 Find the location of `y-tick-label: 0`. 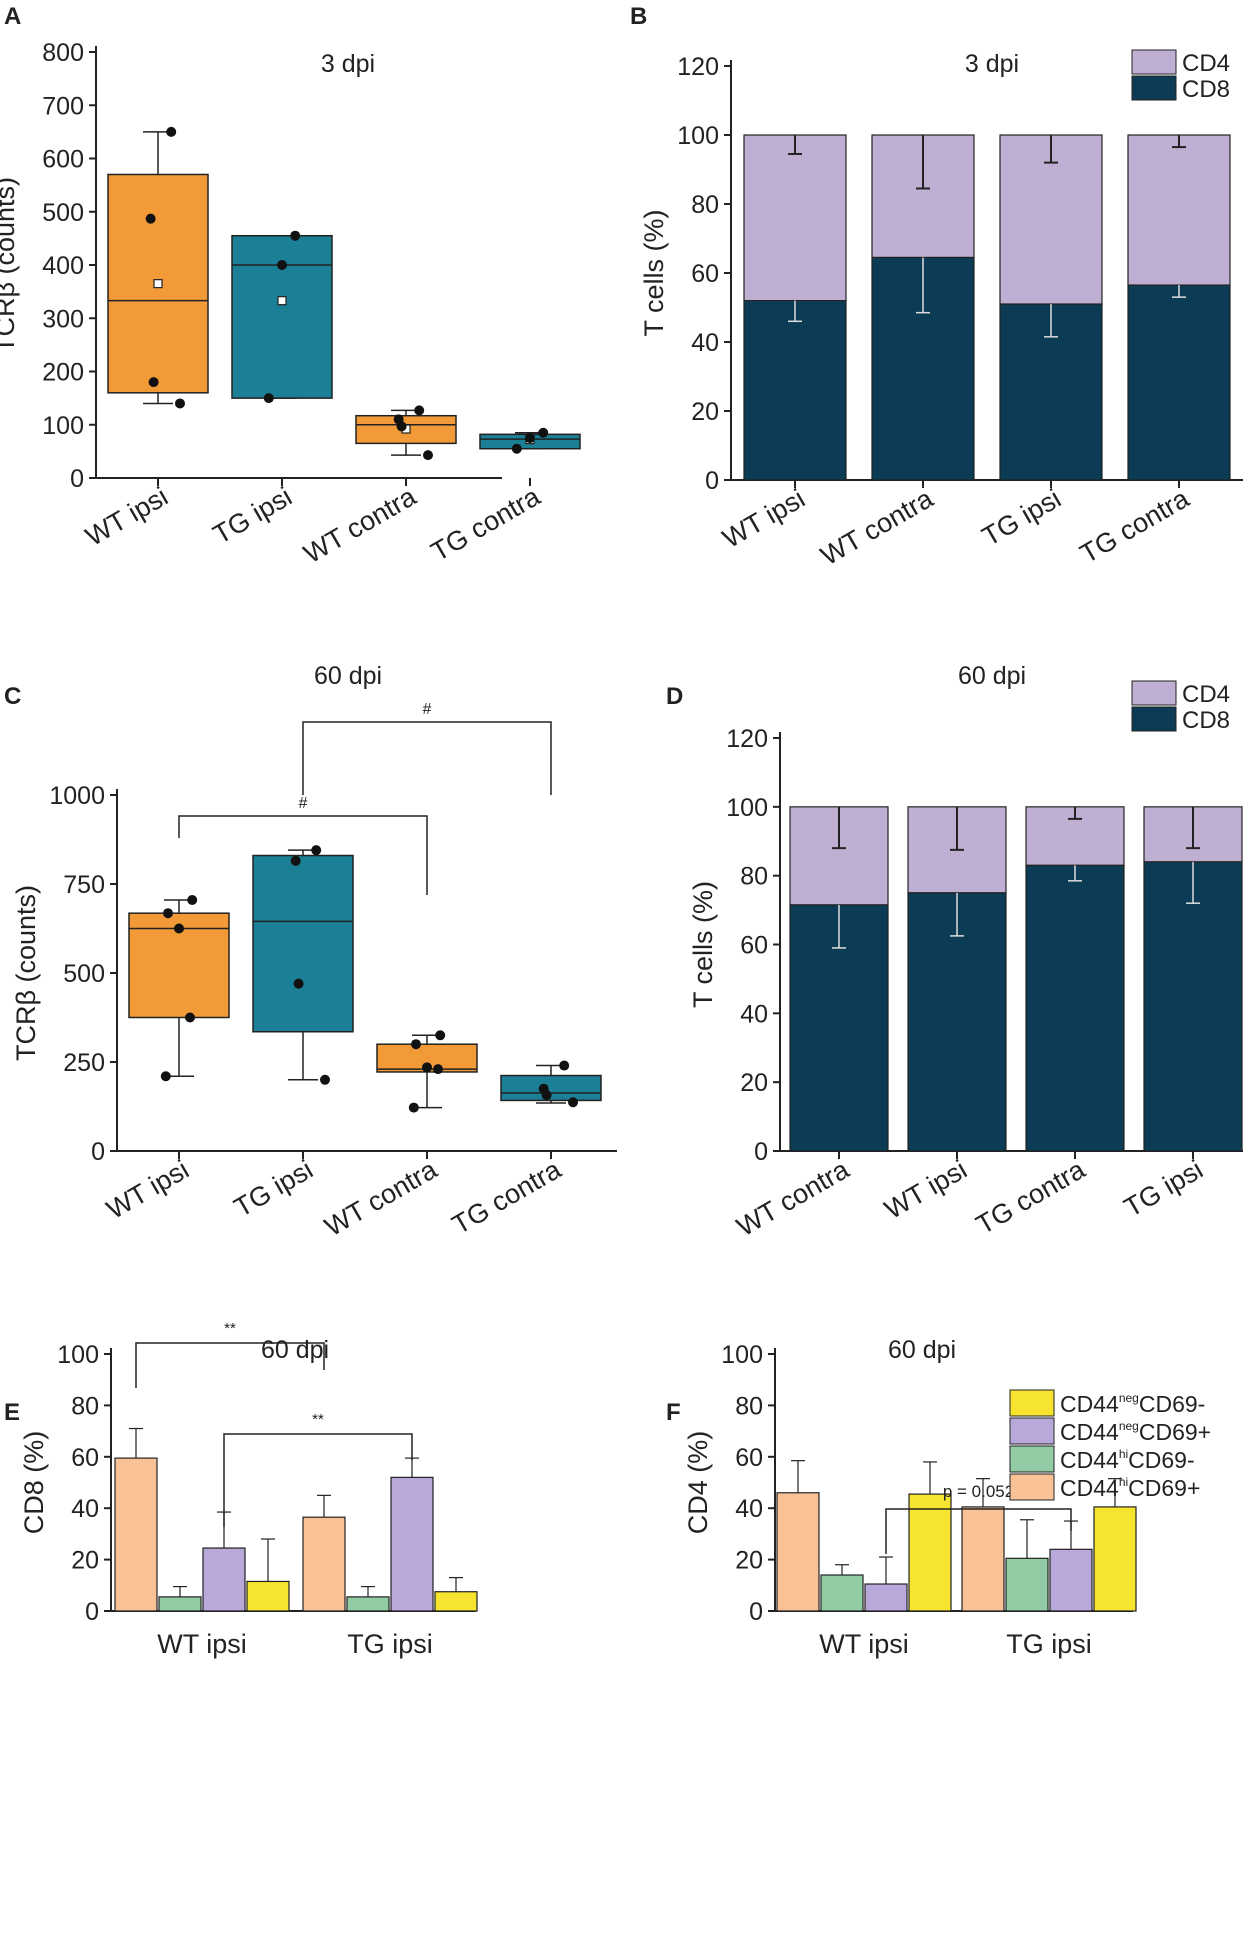

y-tick-label: 0 is located at coordinates (756, 1612).